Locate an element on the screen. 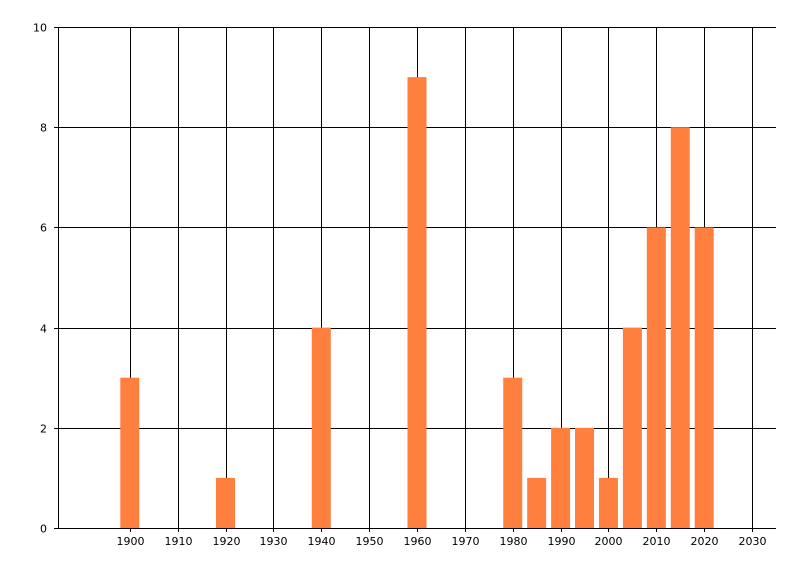 The image size is (800, 576). x-tick-label: 2010 is located at coordinates (657, 541).